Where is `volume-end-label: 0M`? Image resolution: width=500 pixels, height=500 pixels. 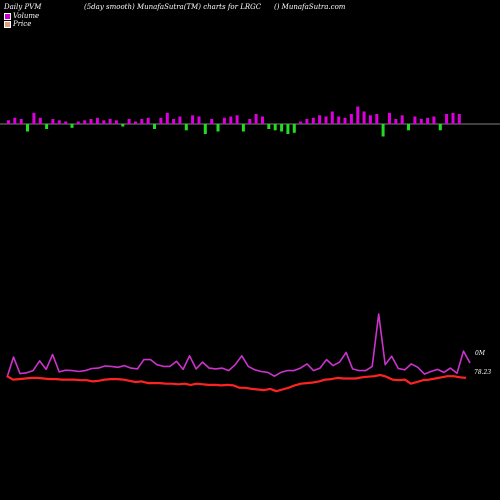 volume-end-label: 0M is located at coordinates (480, 353).